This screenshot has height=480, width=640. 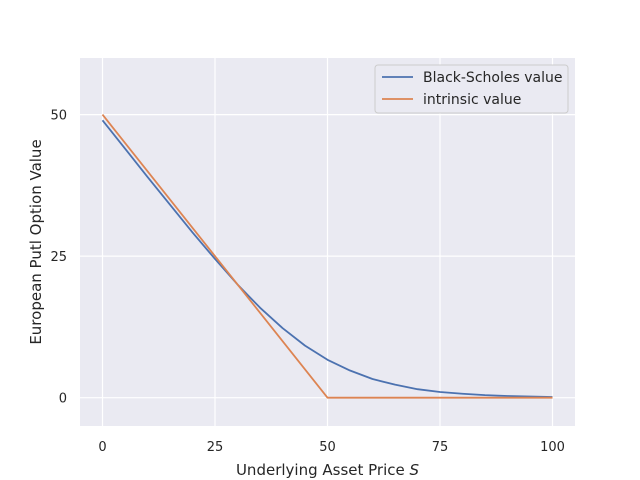 I want to click on x-tick-label: 0, so click(x=102, y=447).